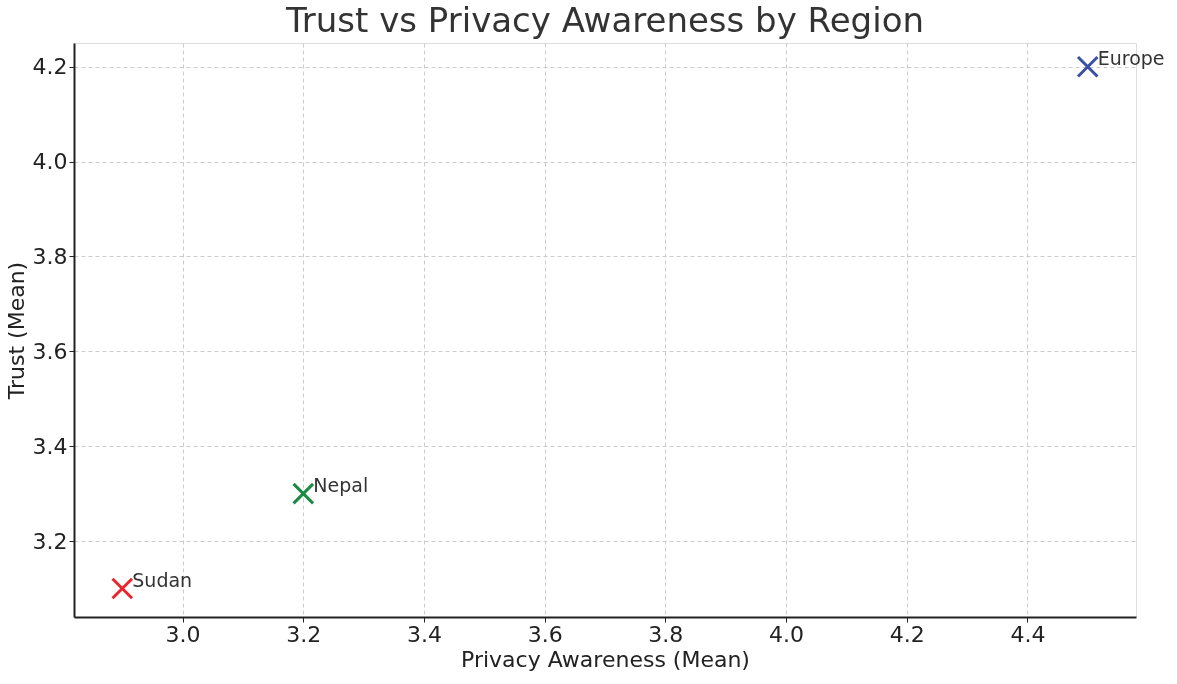  Describe the element at coordinates (50, 162) in the screenshot. I see `y-tick-label: 4.0` at that location.